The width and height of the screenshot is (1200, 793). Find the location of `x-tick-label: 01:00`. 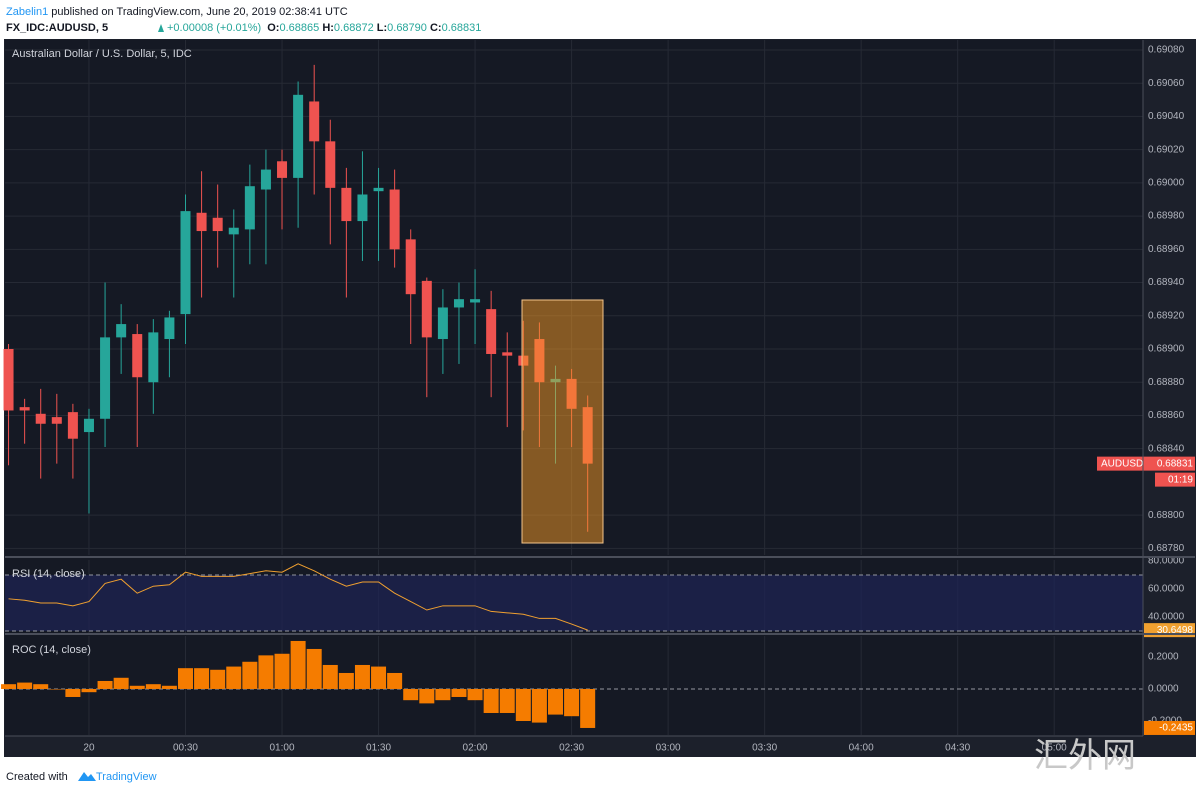

x-tick-label: 01:00 is located at coordinates (282, 748).